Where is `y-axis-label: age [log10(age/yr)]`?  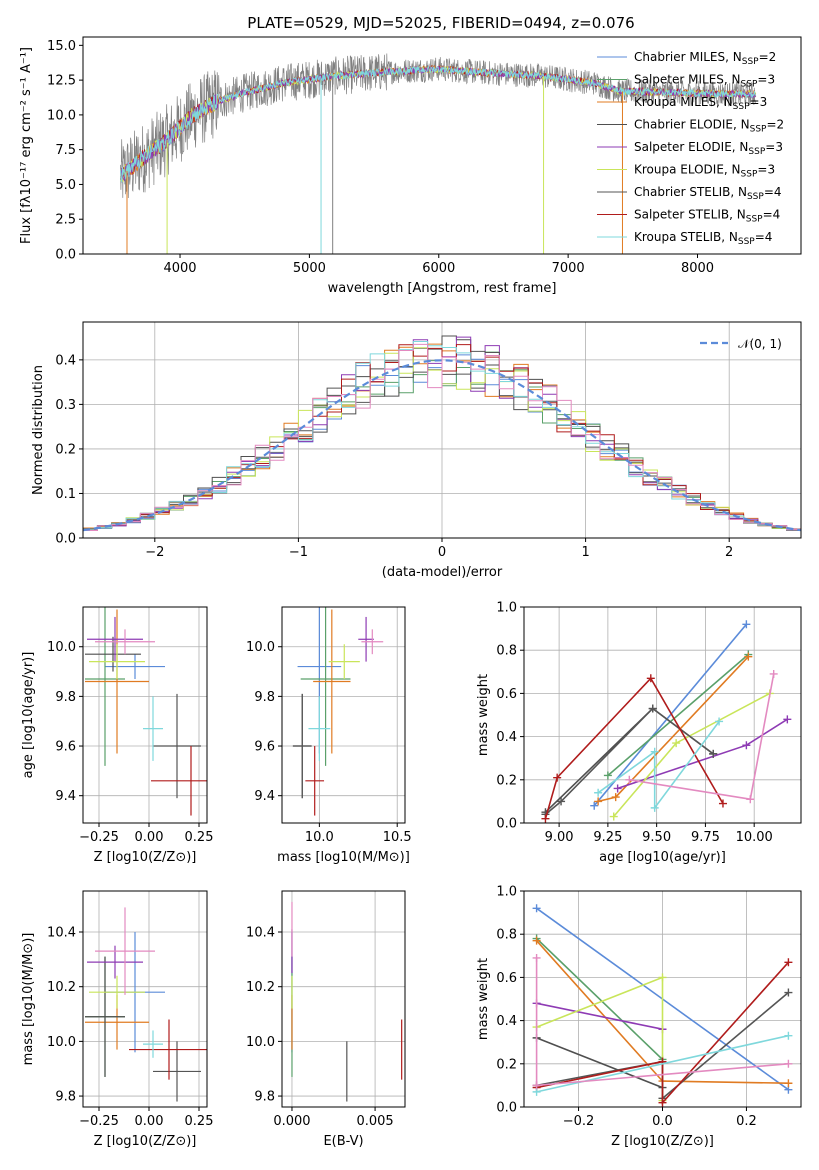 y-axis-label: age [log10(age/yr)] is located at coordinates (28, 715).